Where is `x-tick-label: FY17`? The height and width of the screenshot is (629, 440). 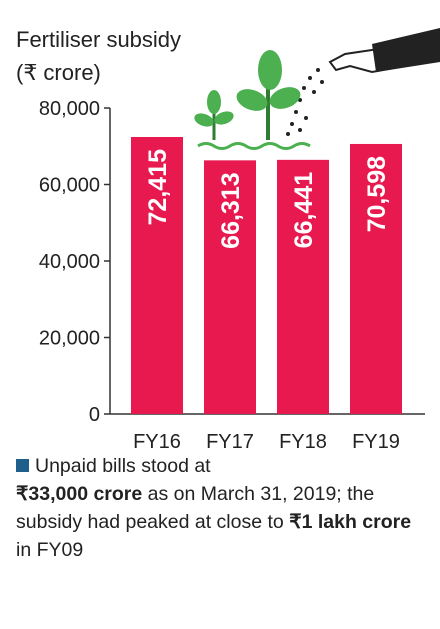
x-tick-label: FY17 is located at coordinates (230, 440).